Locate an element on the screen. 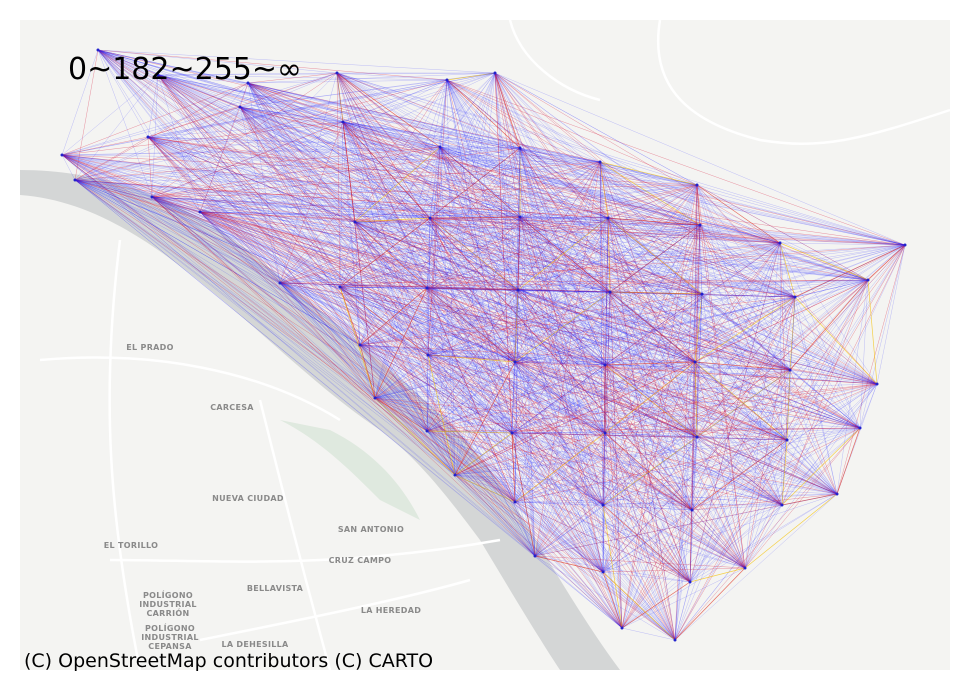 The height and width of the screenshot is (692, 969). park is located at coordinates (350, 470).